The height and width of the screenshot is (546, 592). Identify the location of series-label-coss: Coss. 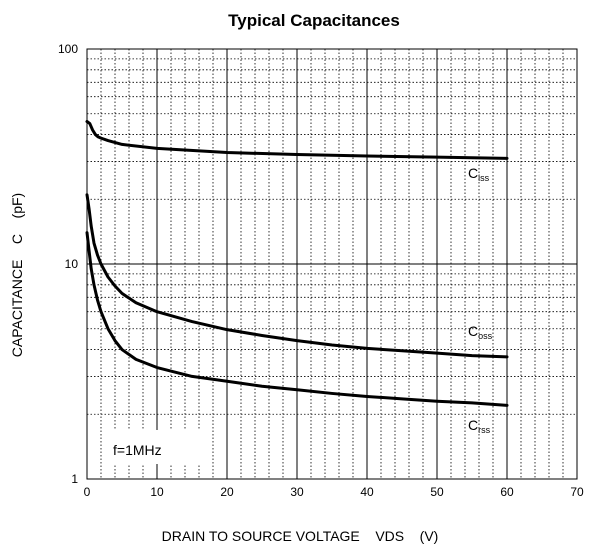
(480, 332).